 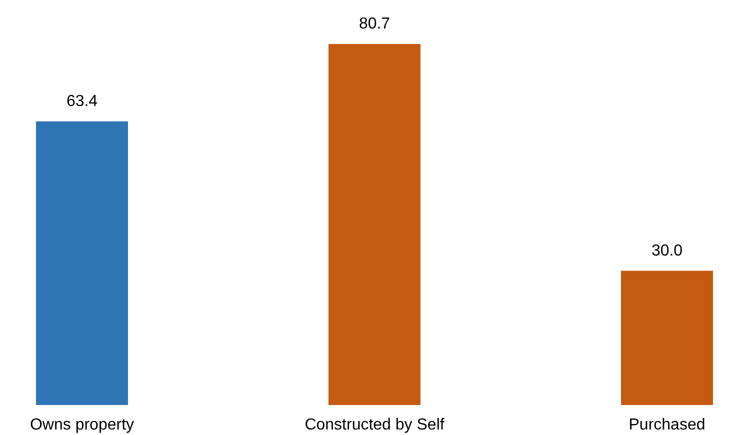 I want to click on data-label: 63.4, so click(x=82, y=101).